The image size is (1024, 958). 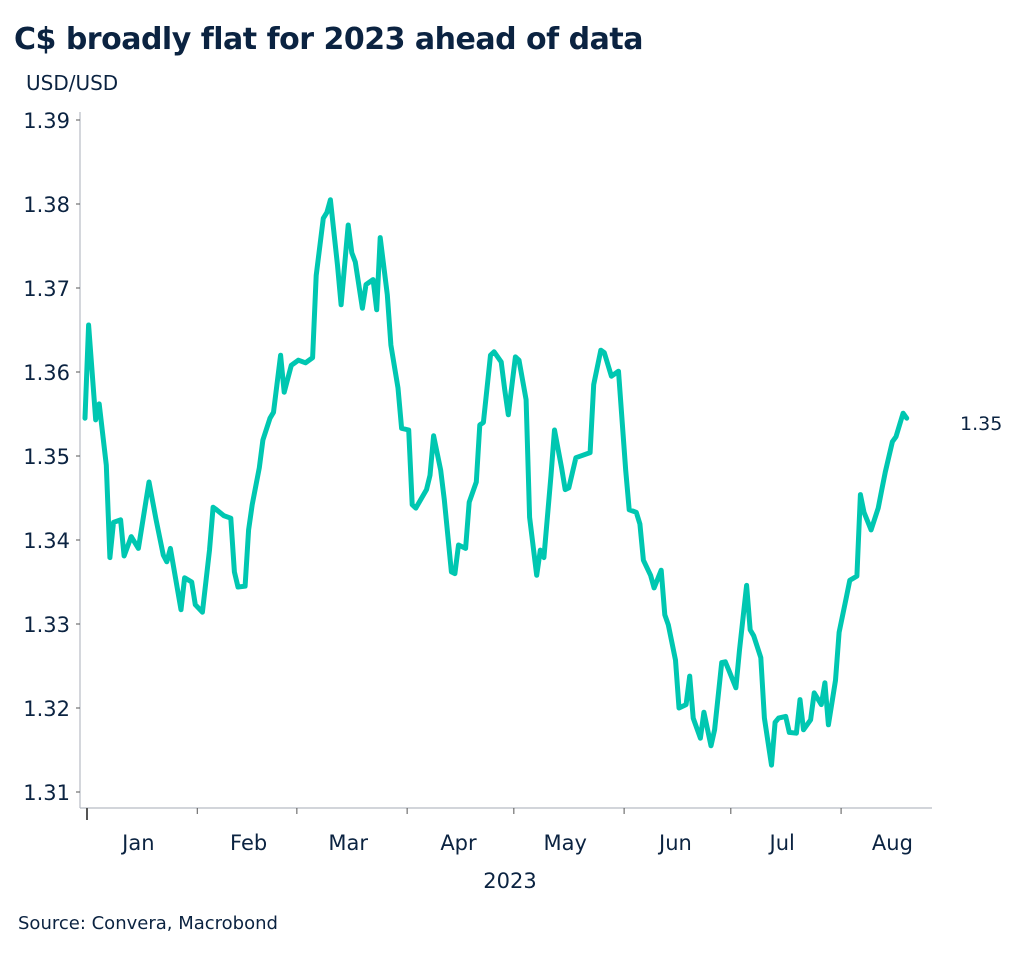 What do you see at coordinates (46, 541) in the screenshot?
I see `y-tick-label: 1.34` at bounding box center [46, 541].